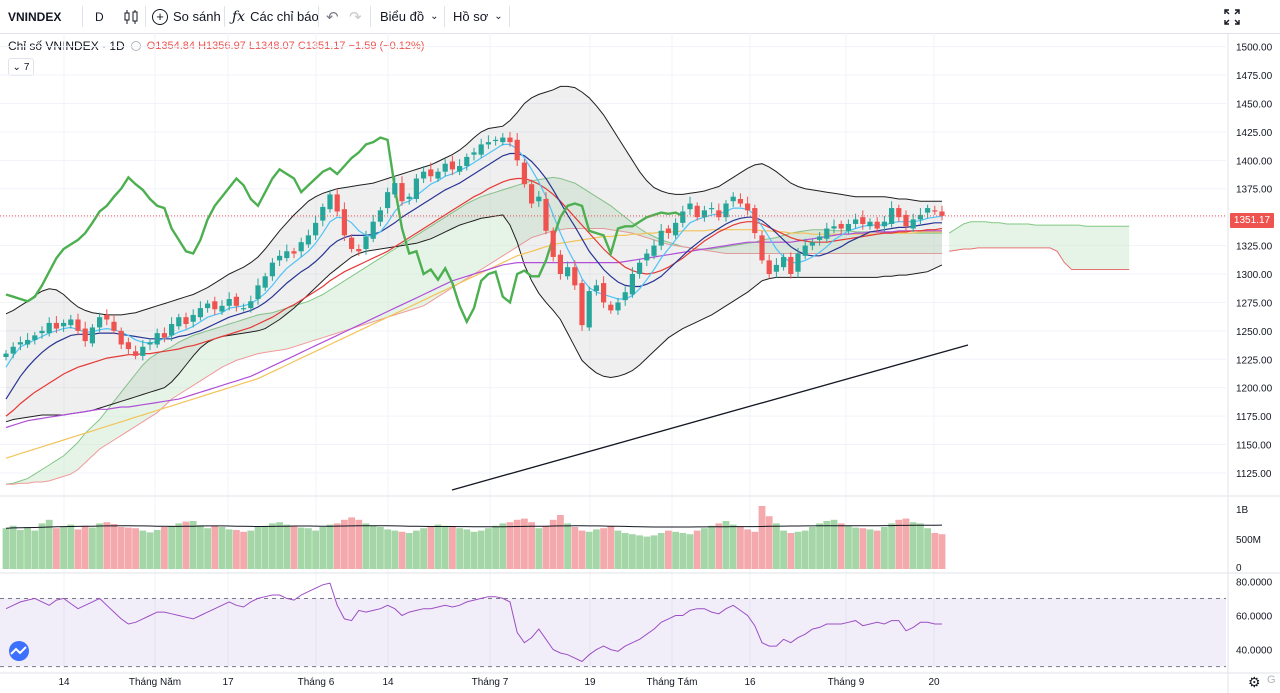 This screenshot has height=693, width=1280. Describe the element at coordinates (1254, 360) in the screenshot. I see `price-tick-label: 1225.00` at that location.